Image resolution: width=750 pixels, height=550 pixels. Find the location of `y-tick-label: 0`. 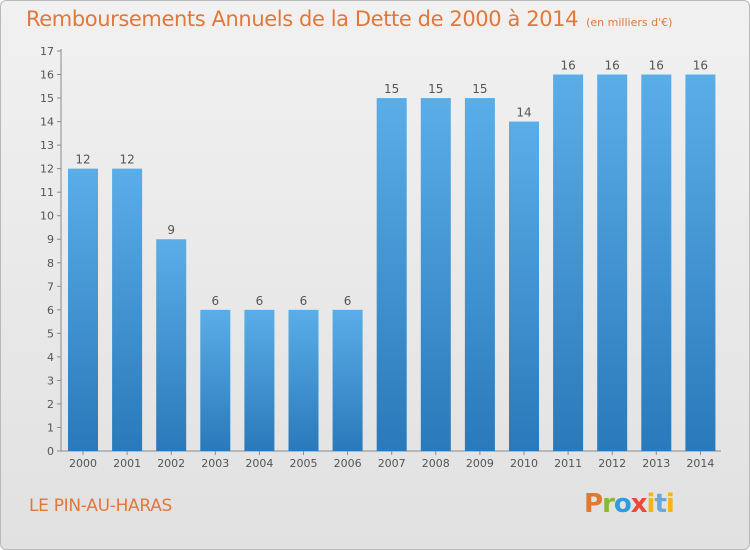

y-tick-label: 0 is located at coordinates (50, 451).